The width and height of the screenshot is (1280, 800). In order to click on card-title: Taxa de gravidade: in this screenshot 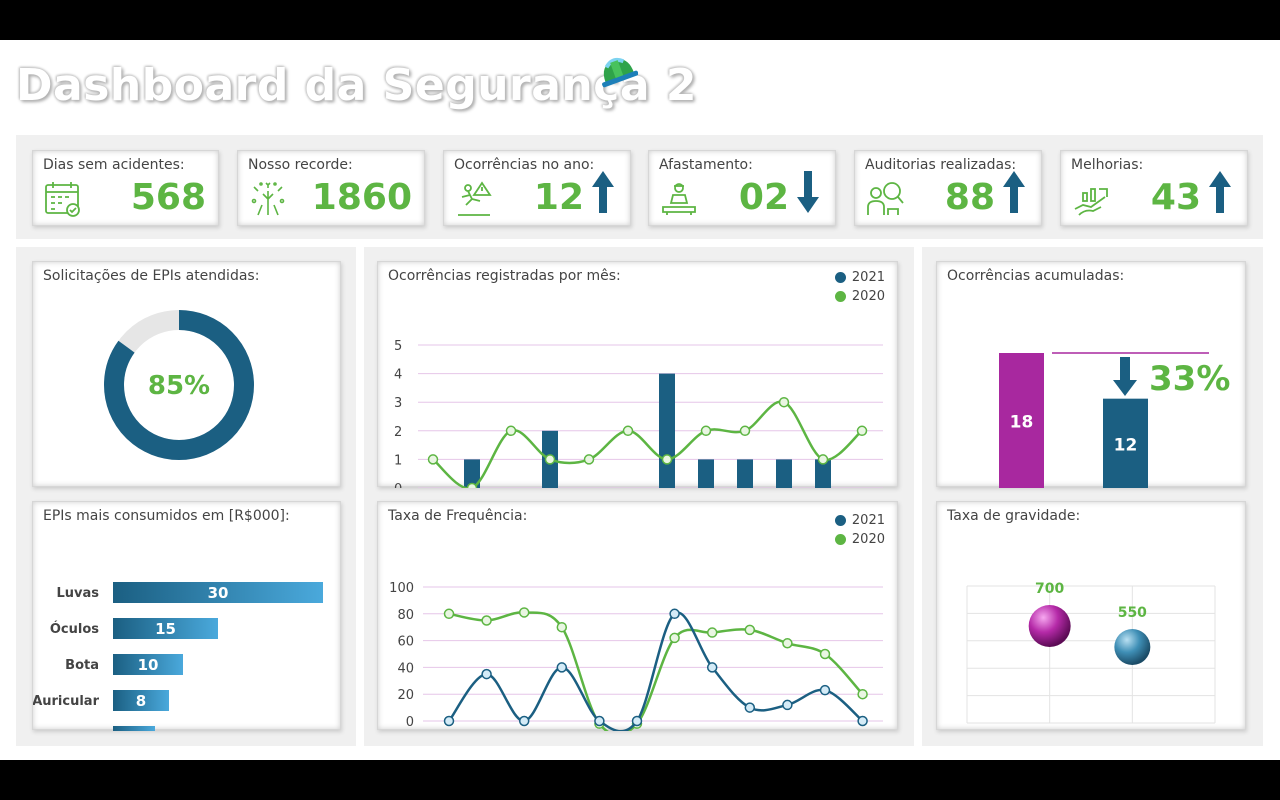, I will do `click(1014, 516)`.